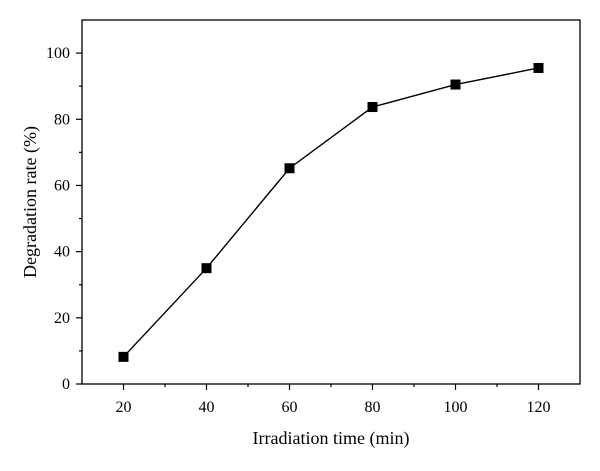 The height and width of the screenshot is (471, 600). I want to click on y-tick-label: 0, so click(66, 384).